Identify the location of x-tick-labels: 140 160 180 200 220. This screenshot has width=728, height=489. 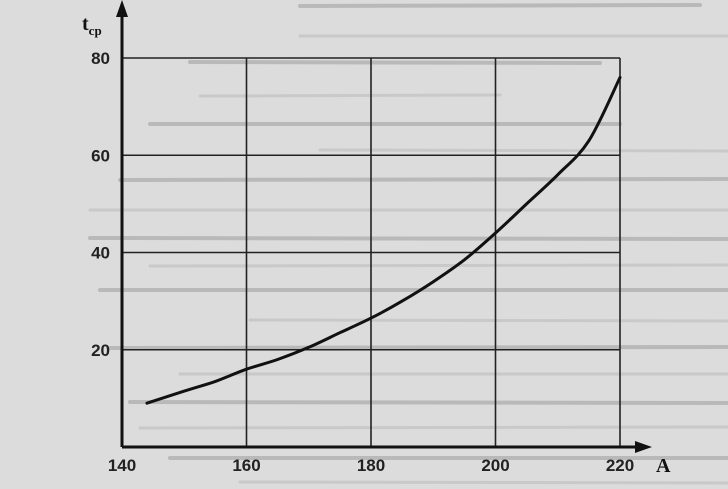
(371, 465).